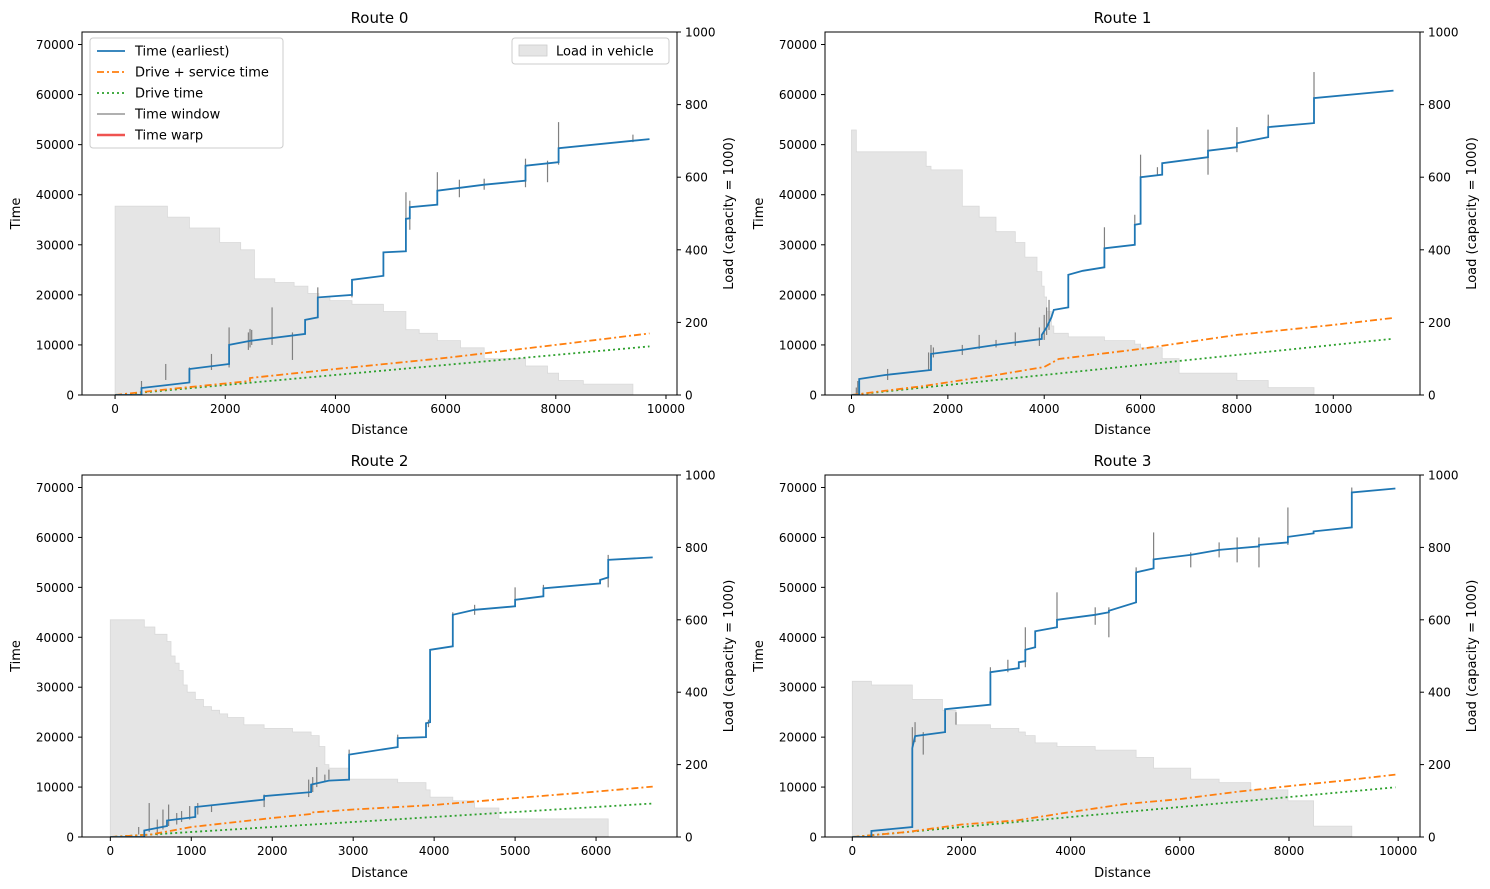 Image resolution: width=1490 pixels, height=889 pixels. Describe the element at coordinates (182, 52) in the screenshot. I see `legend-label-time-earliest: Time (earliest)` at that location.